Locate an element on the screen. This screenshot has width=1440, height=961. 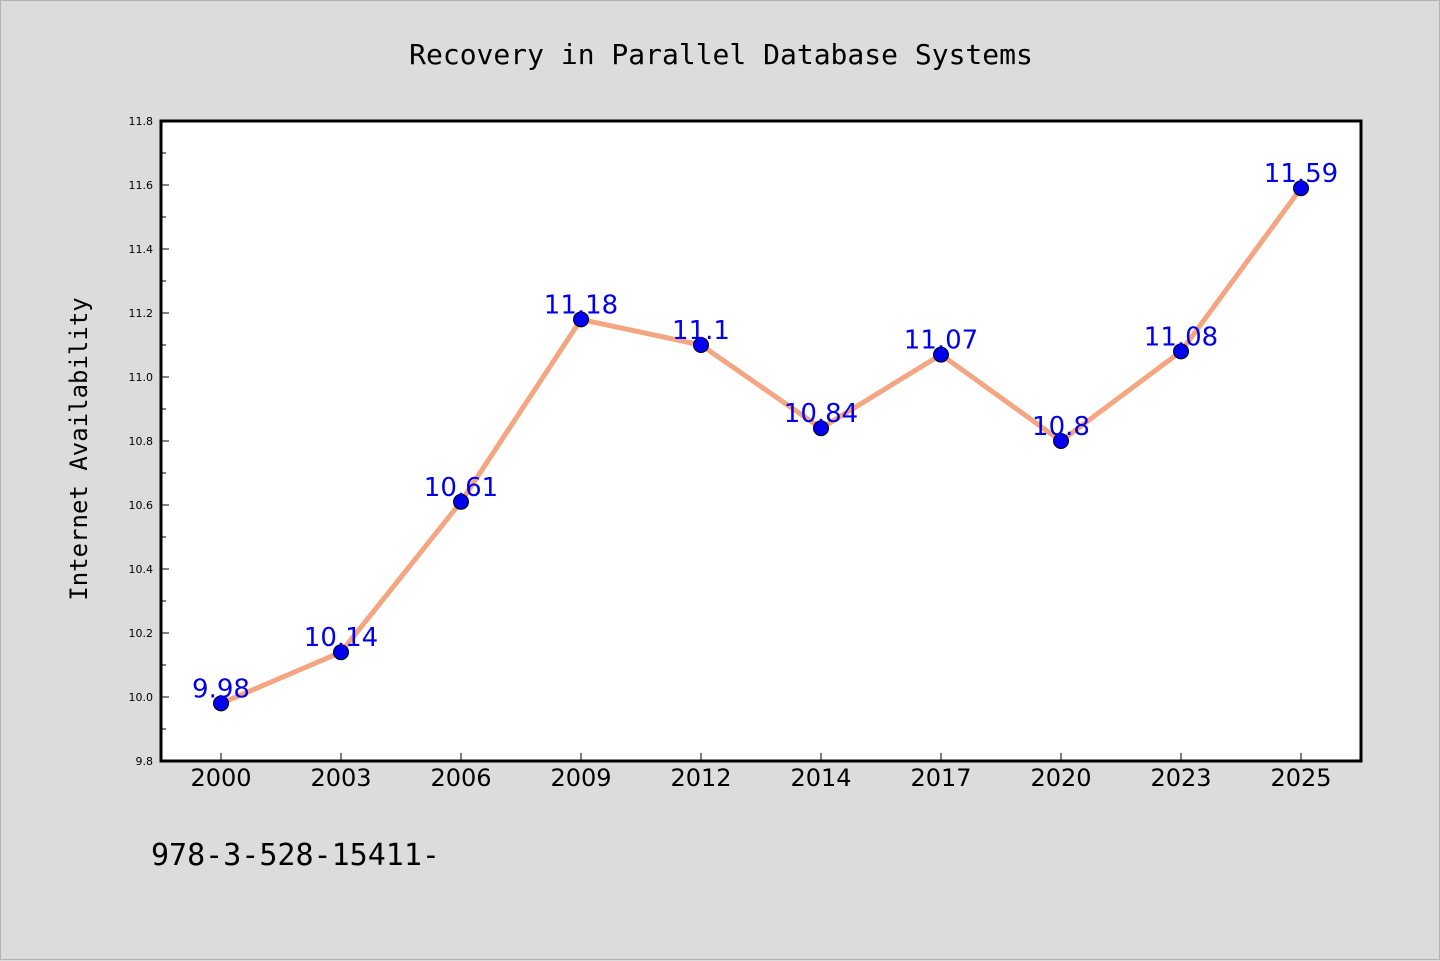
data-label: 10.61 is located at coordinates (461, 488).